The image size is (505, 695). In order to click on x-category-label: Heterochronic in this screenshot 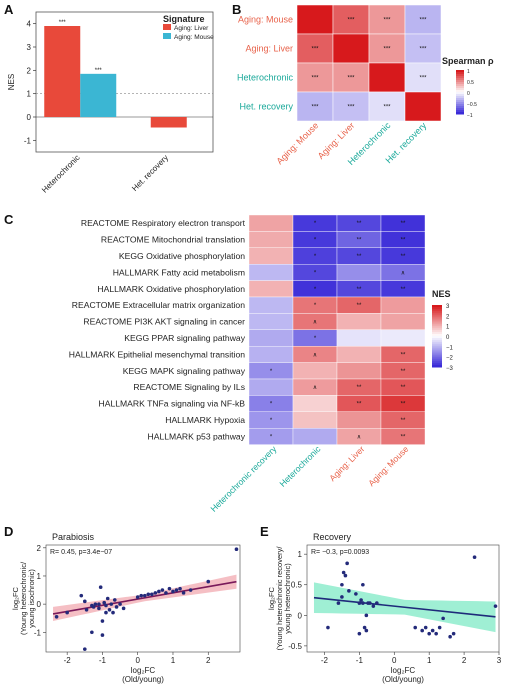, I will do `click(61, 174)`.